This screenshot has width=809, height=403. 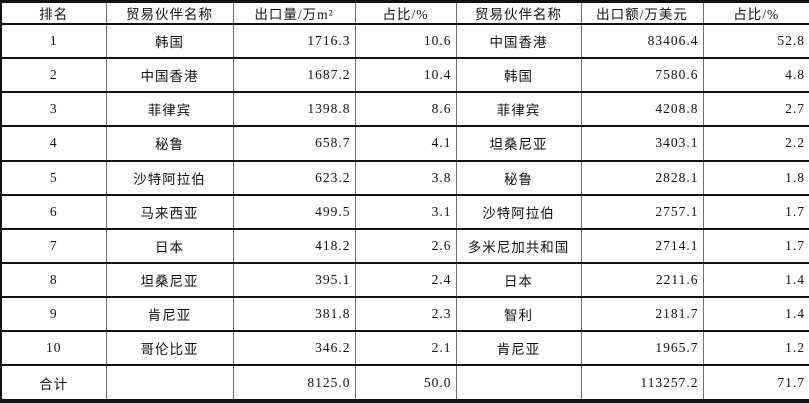 What do you see at coordinates (642, 41) in the screenshot?
I see `cell-export-value: 83406.4` at bounding box center [642, 41].